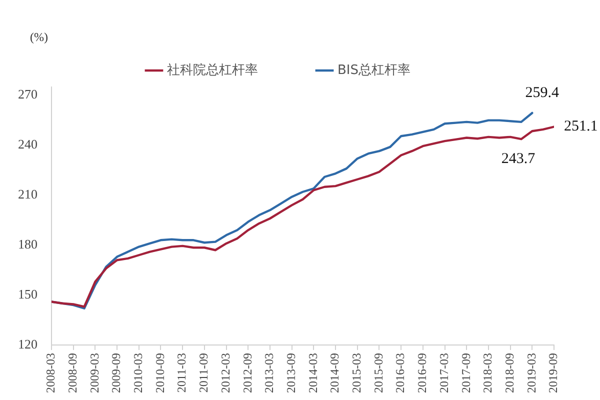 The height and width of the screenshot is (400, 600). Describe the element at coordinates (269, 373) in the screenshot. I see `x-tick-label: 2013-03` at that location.